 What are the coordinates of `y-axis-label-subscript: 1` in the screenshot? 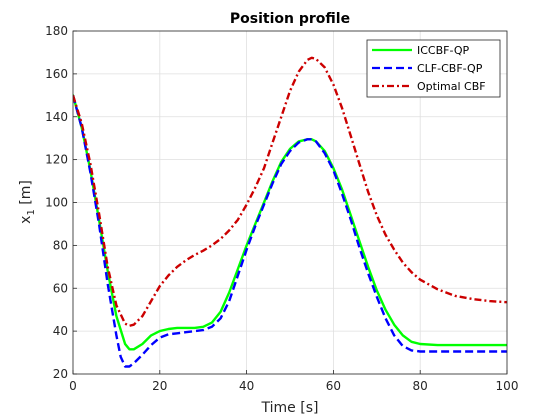 It's located at (31, 212).